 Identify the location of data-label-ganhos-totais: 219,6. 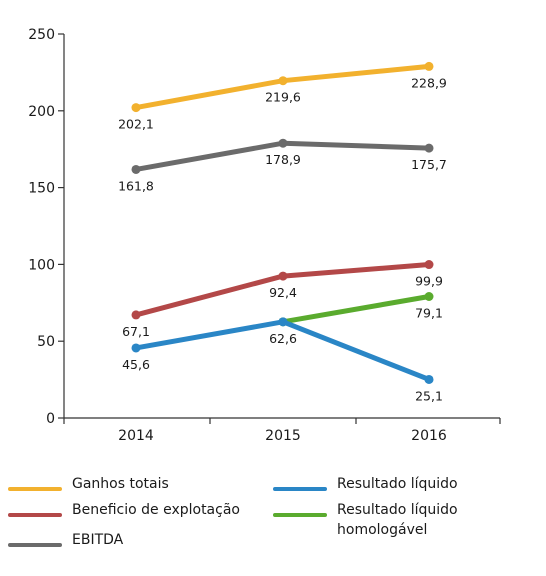
(283, 97).